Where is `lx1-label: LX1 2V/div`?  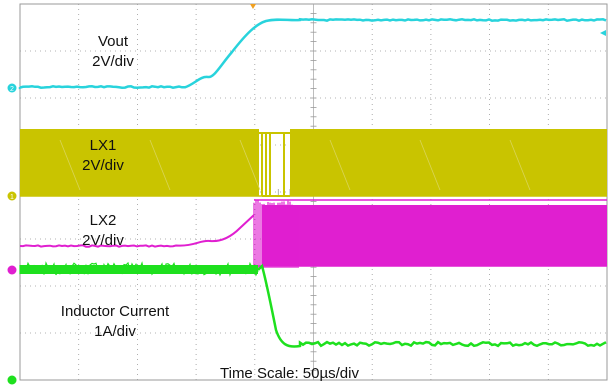
lx1-label: LX1 2V/div is located at coordinates (103, 156).